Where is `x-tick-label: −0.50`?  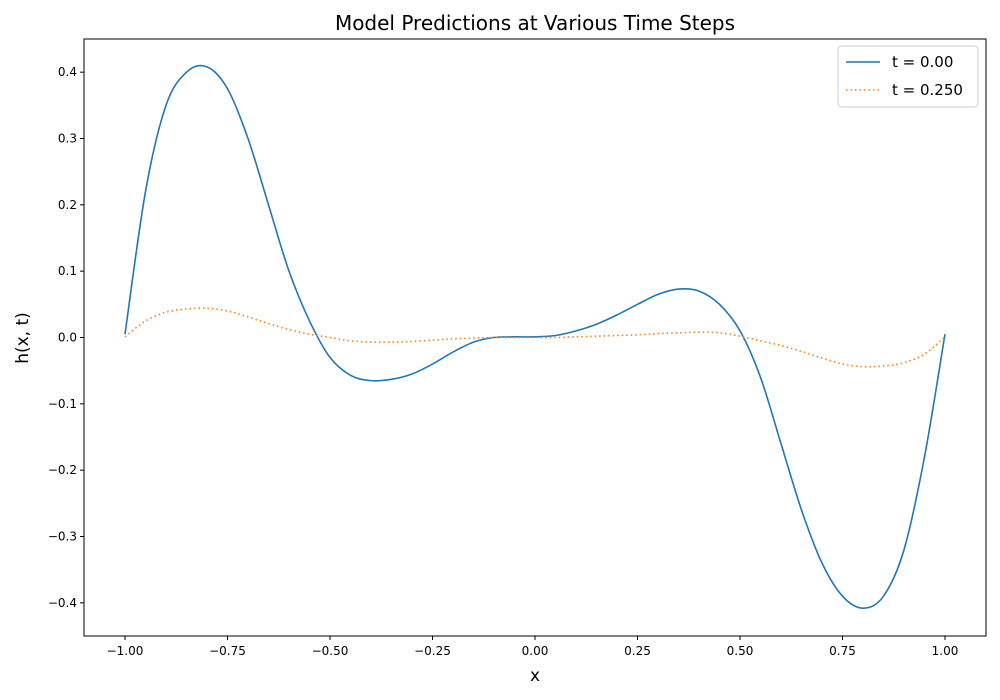 x-tick-label: −0.50 is located at coordinates (330, 651).